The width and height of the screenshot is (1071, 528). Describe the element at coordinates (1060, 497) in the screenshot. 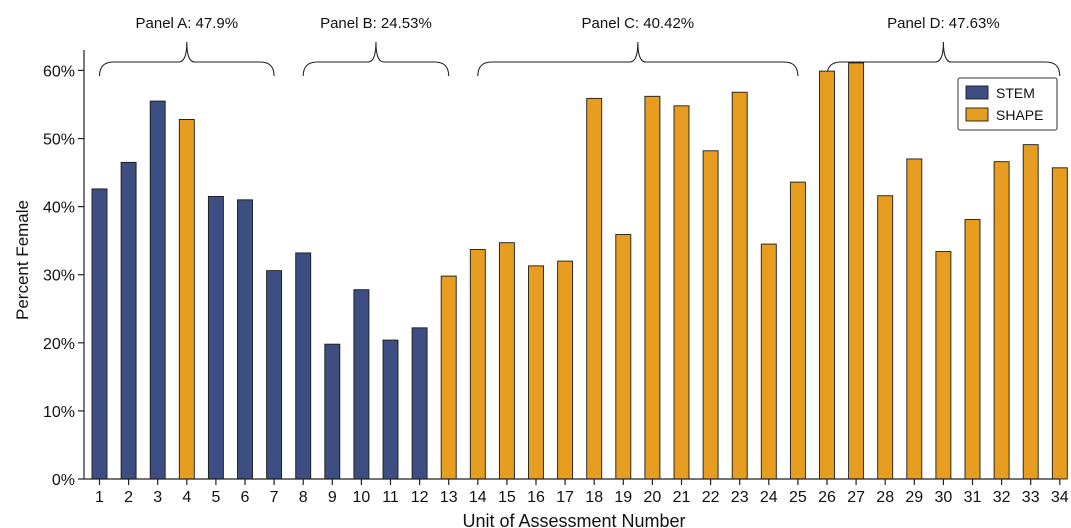

I see `x-tick-label: 34` at that location.